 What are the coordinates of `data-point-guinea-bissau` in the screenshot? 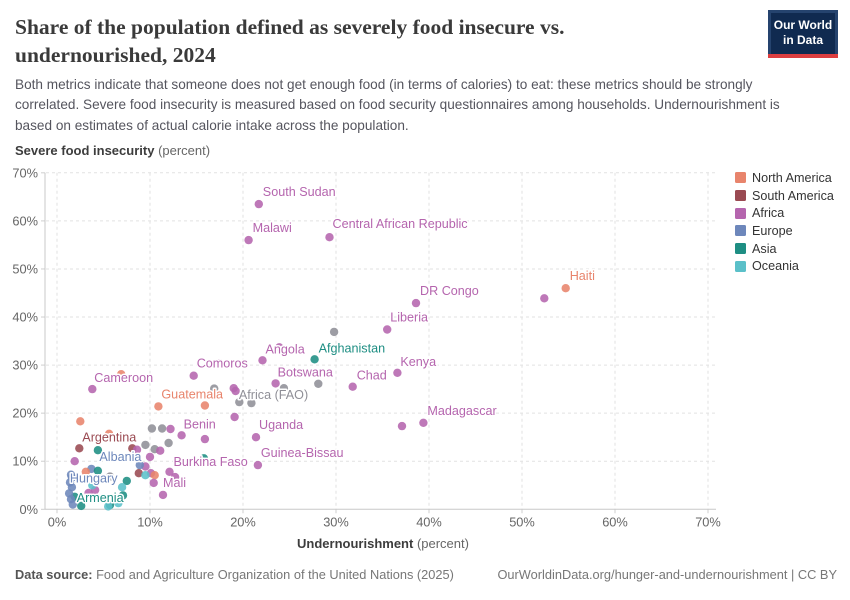 It's located at (258, 465).